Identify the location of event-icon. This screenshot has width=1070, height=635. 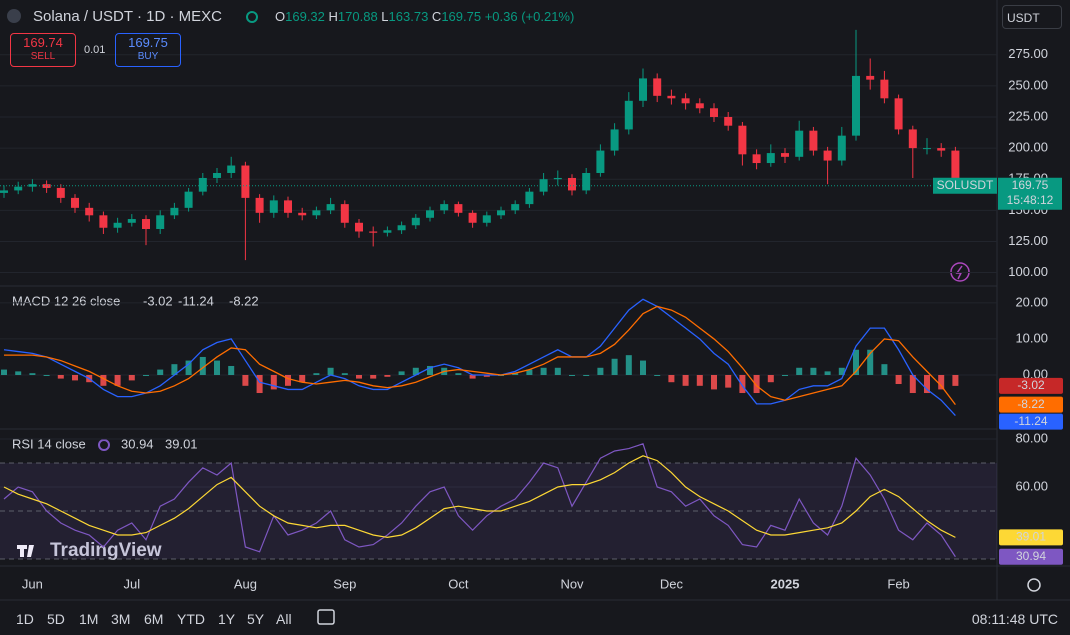
(960, 272).